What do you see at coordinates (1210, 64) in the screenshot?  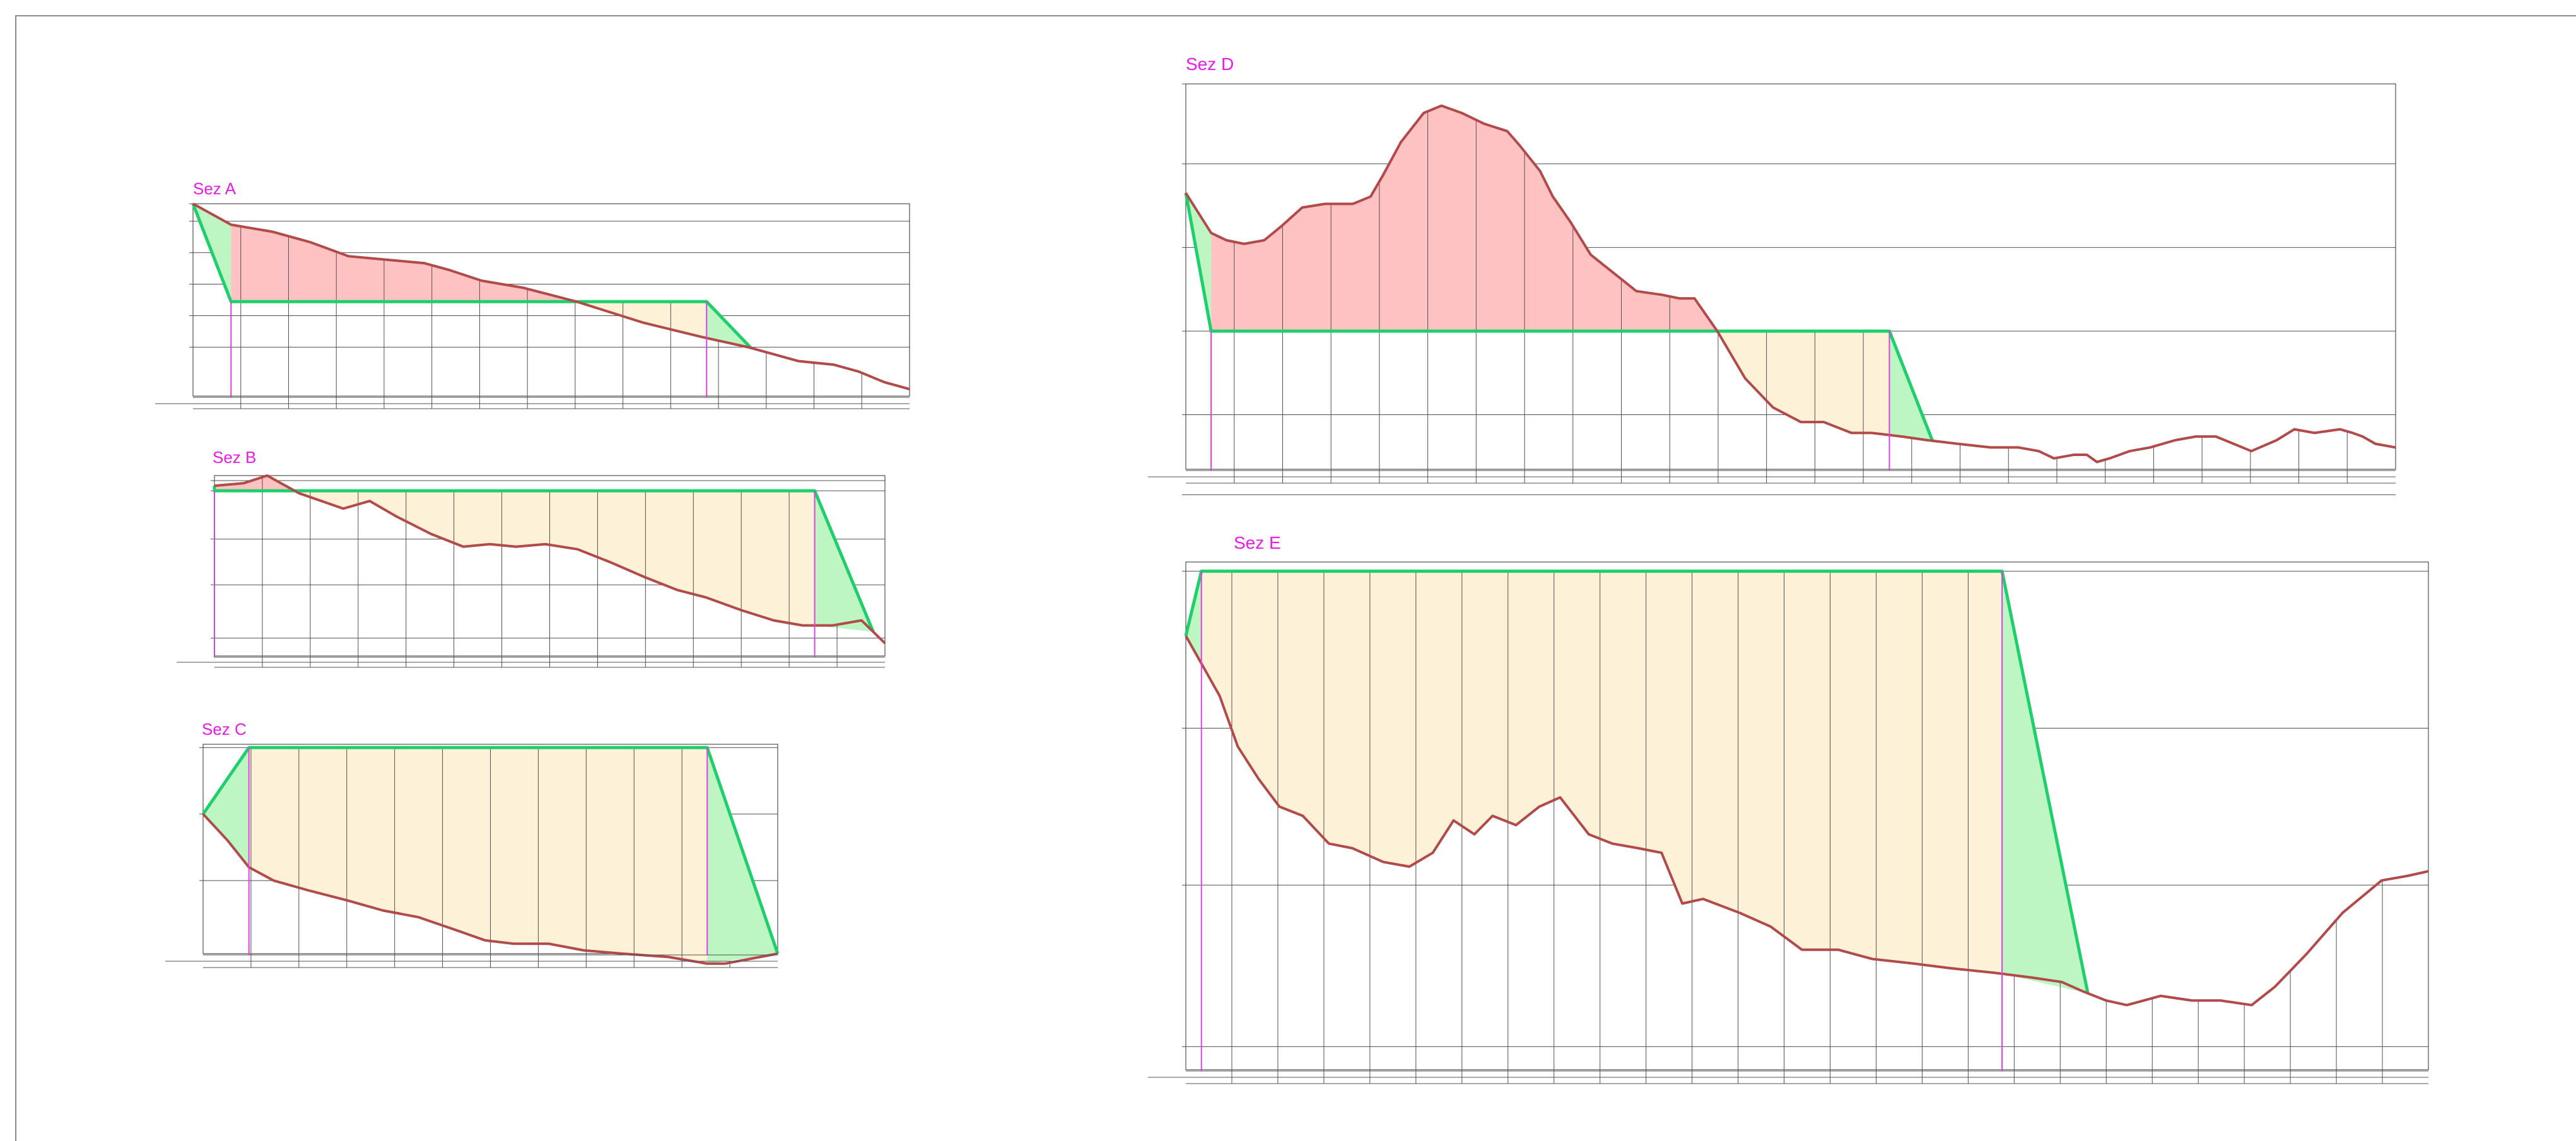 I see `section-title: Sez D` at bounding box center [1210, 64].